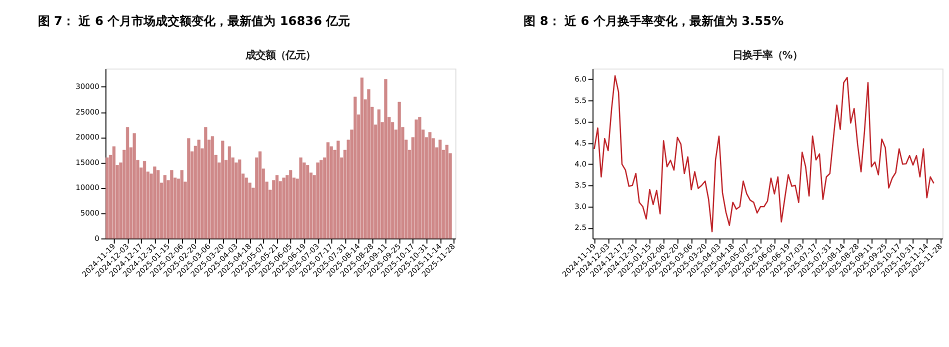  Describe the element at coordinates (88, 111) in the screenshot. I see `y-tick-label: 25000` at that location.